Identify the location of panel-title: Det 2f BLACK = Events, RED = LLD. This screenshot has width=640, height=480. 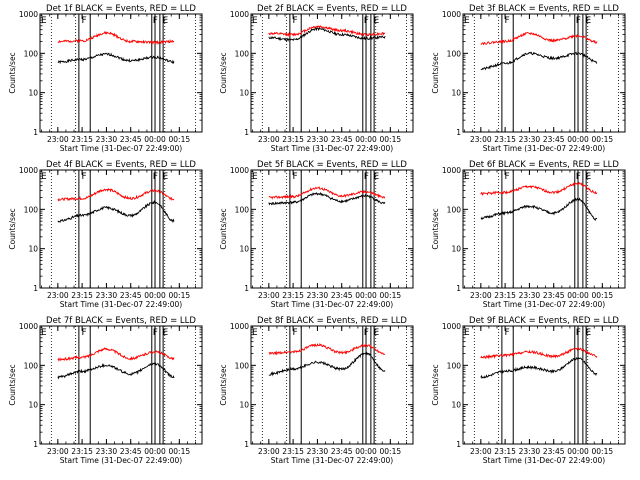
(332, 9).